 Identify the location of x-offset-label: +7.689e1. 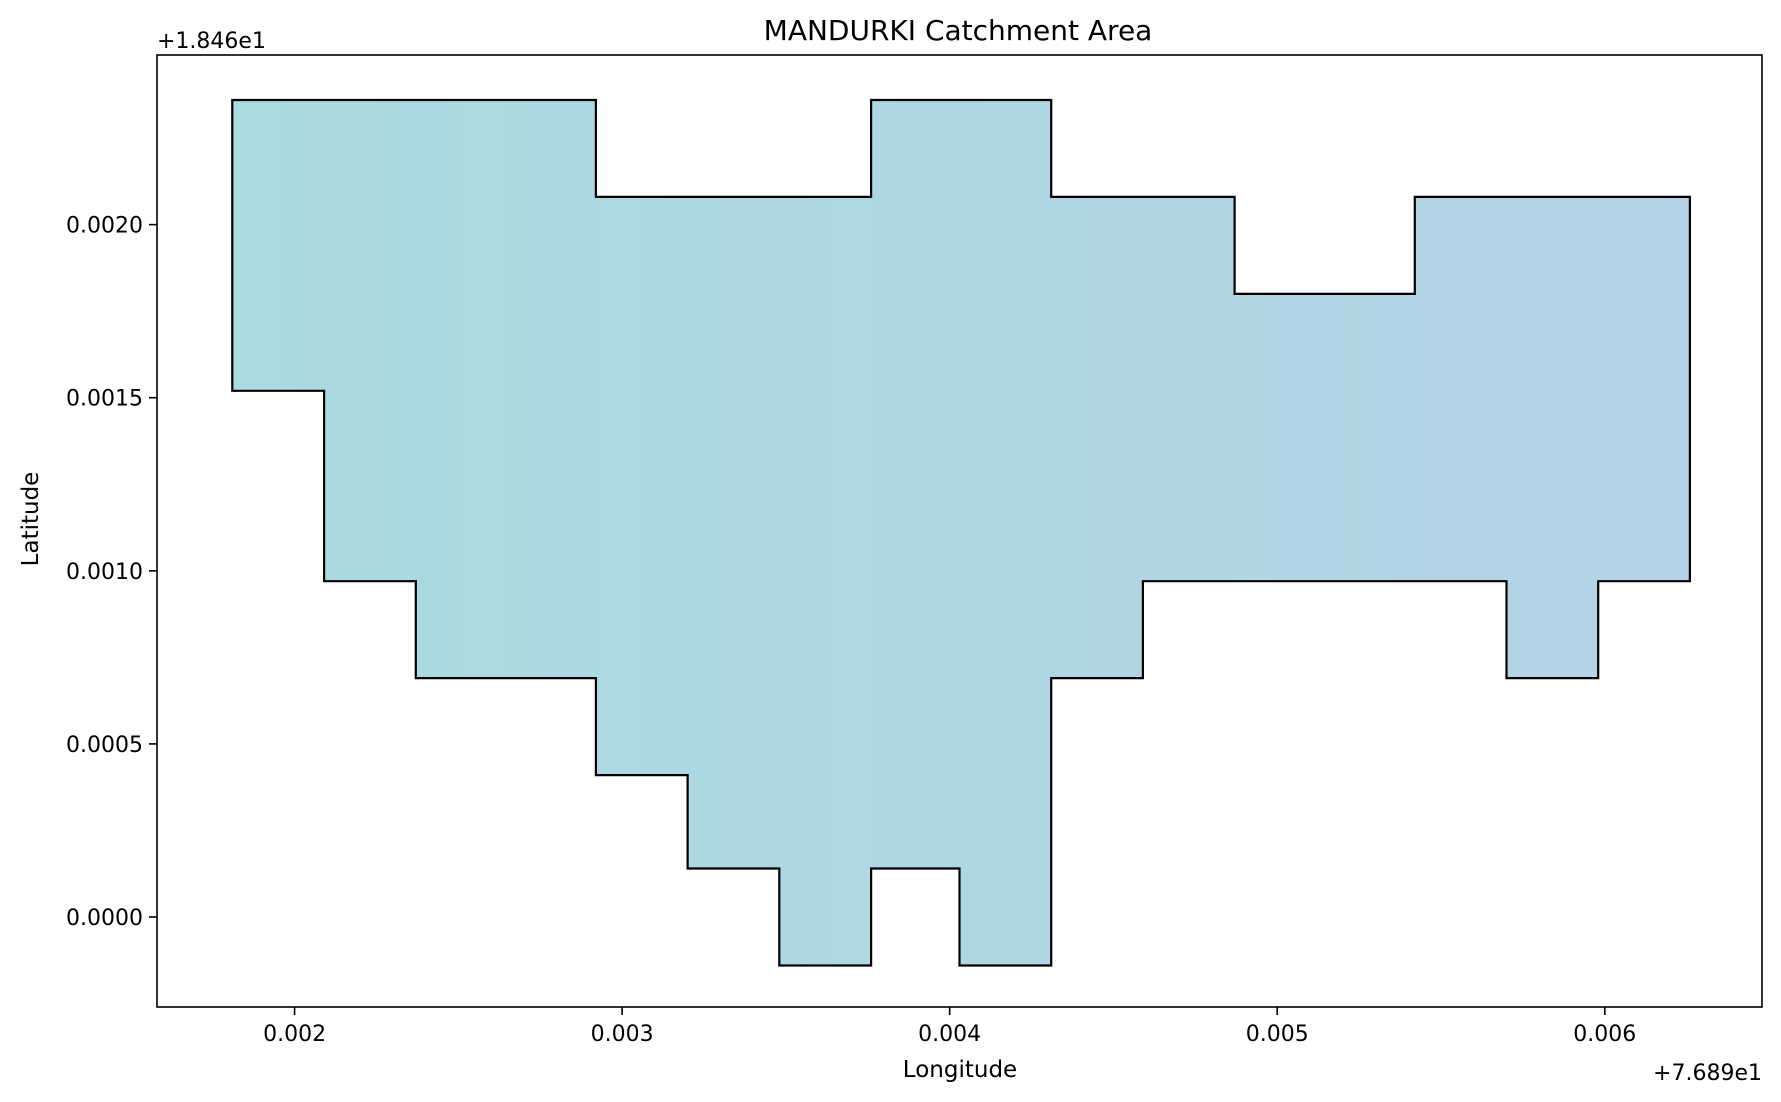
(1707, 1073).